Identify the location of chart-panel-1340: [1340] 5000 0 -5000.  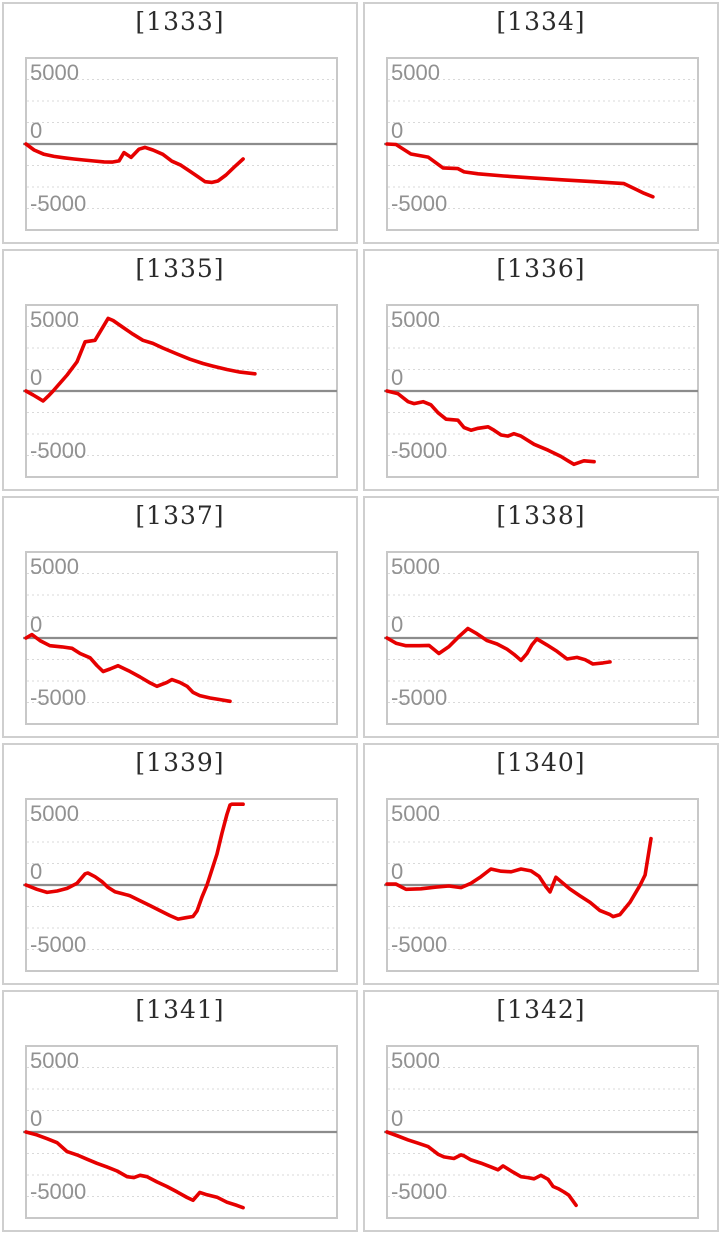
(541, 864).